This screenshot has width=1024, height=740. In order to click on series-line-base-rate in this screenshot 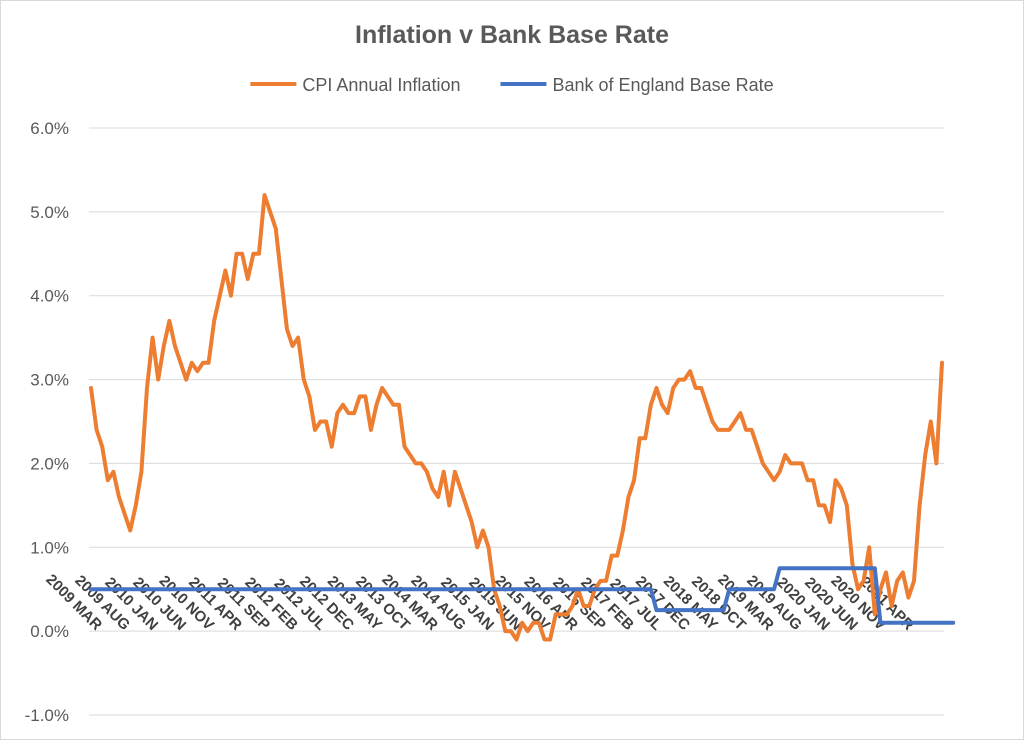, I will do `click(522, 595)`.